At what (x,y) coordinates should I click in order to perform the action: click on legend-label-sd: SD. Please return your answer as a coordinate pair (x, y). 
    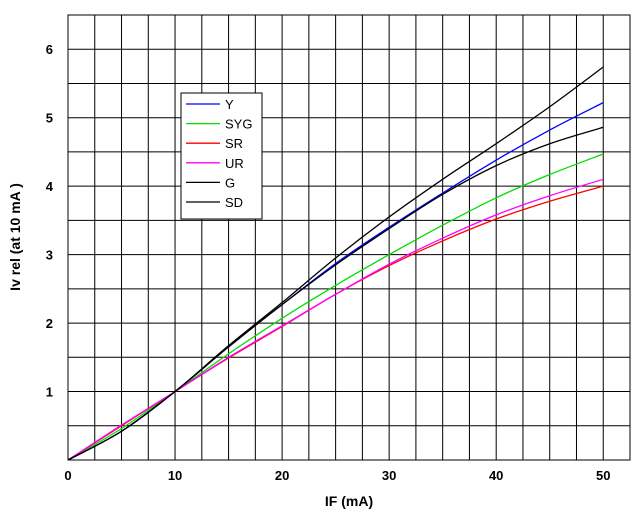
    Looking at the image, I should click on (234, 202).